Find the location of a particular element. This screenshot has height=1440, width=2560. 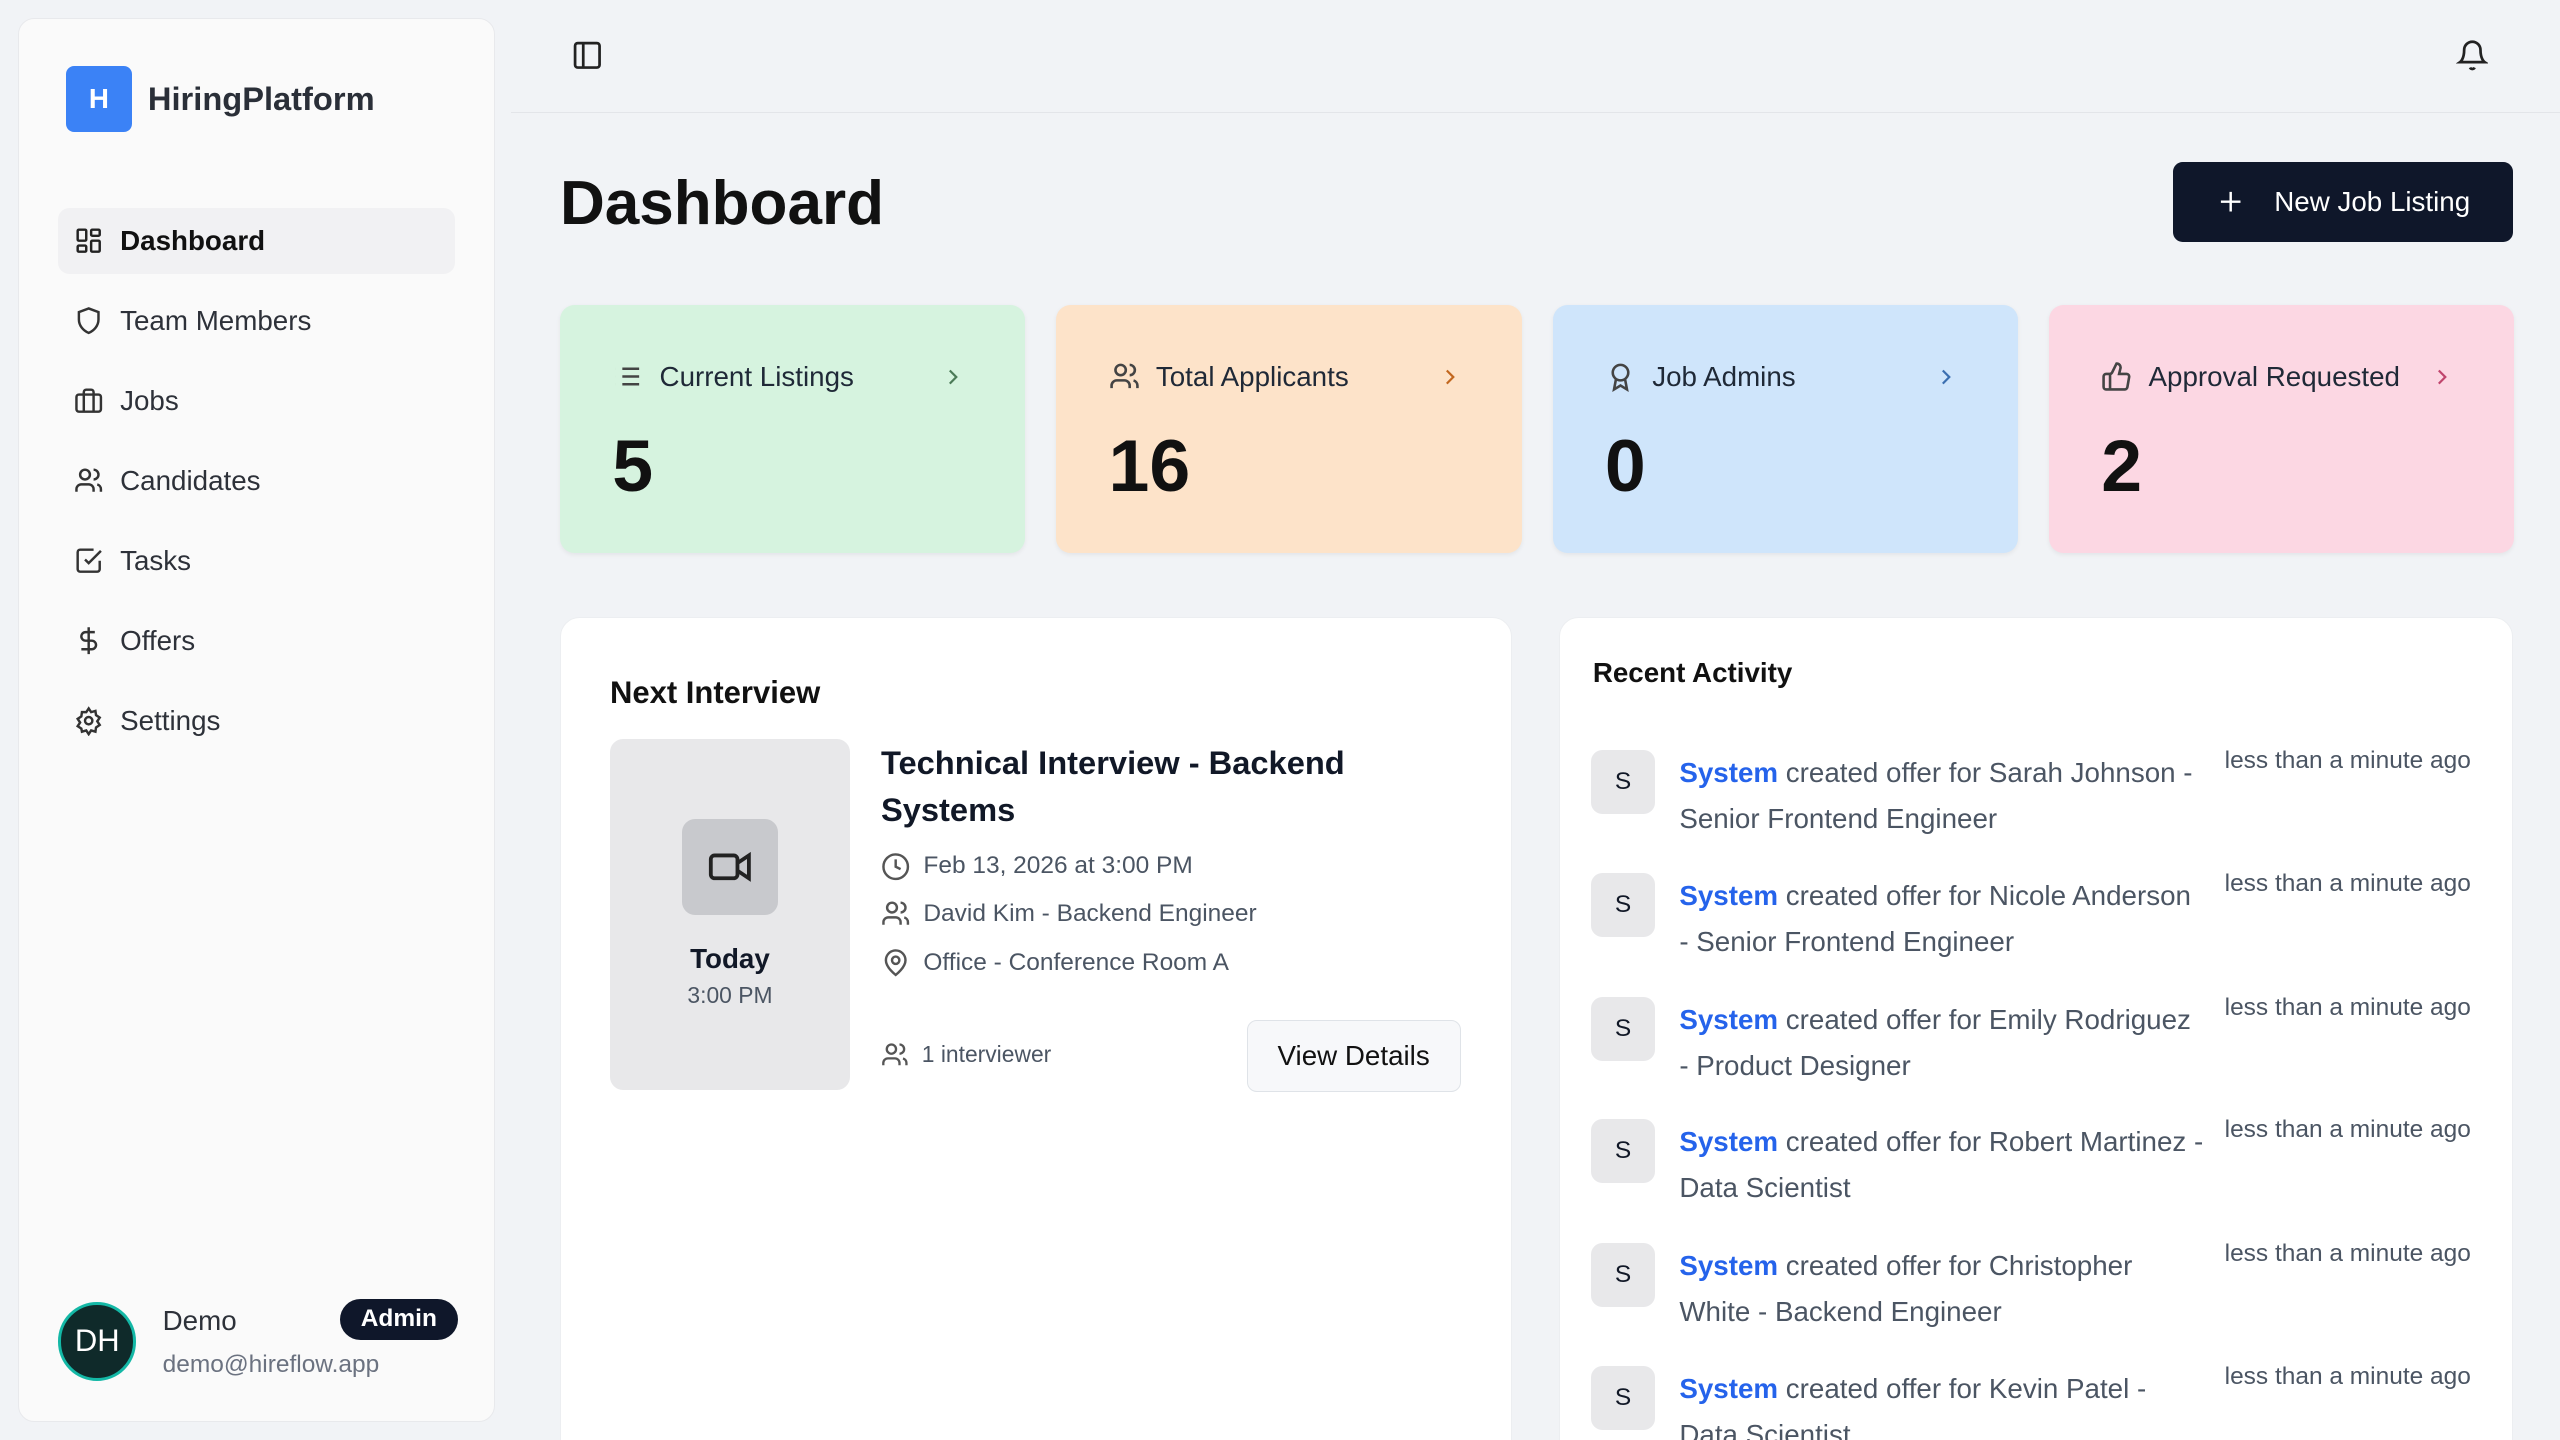

sidebar-toggle-button is located at coordinates (587, 55).